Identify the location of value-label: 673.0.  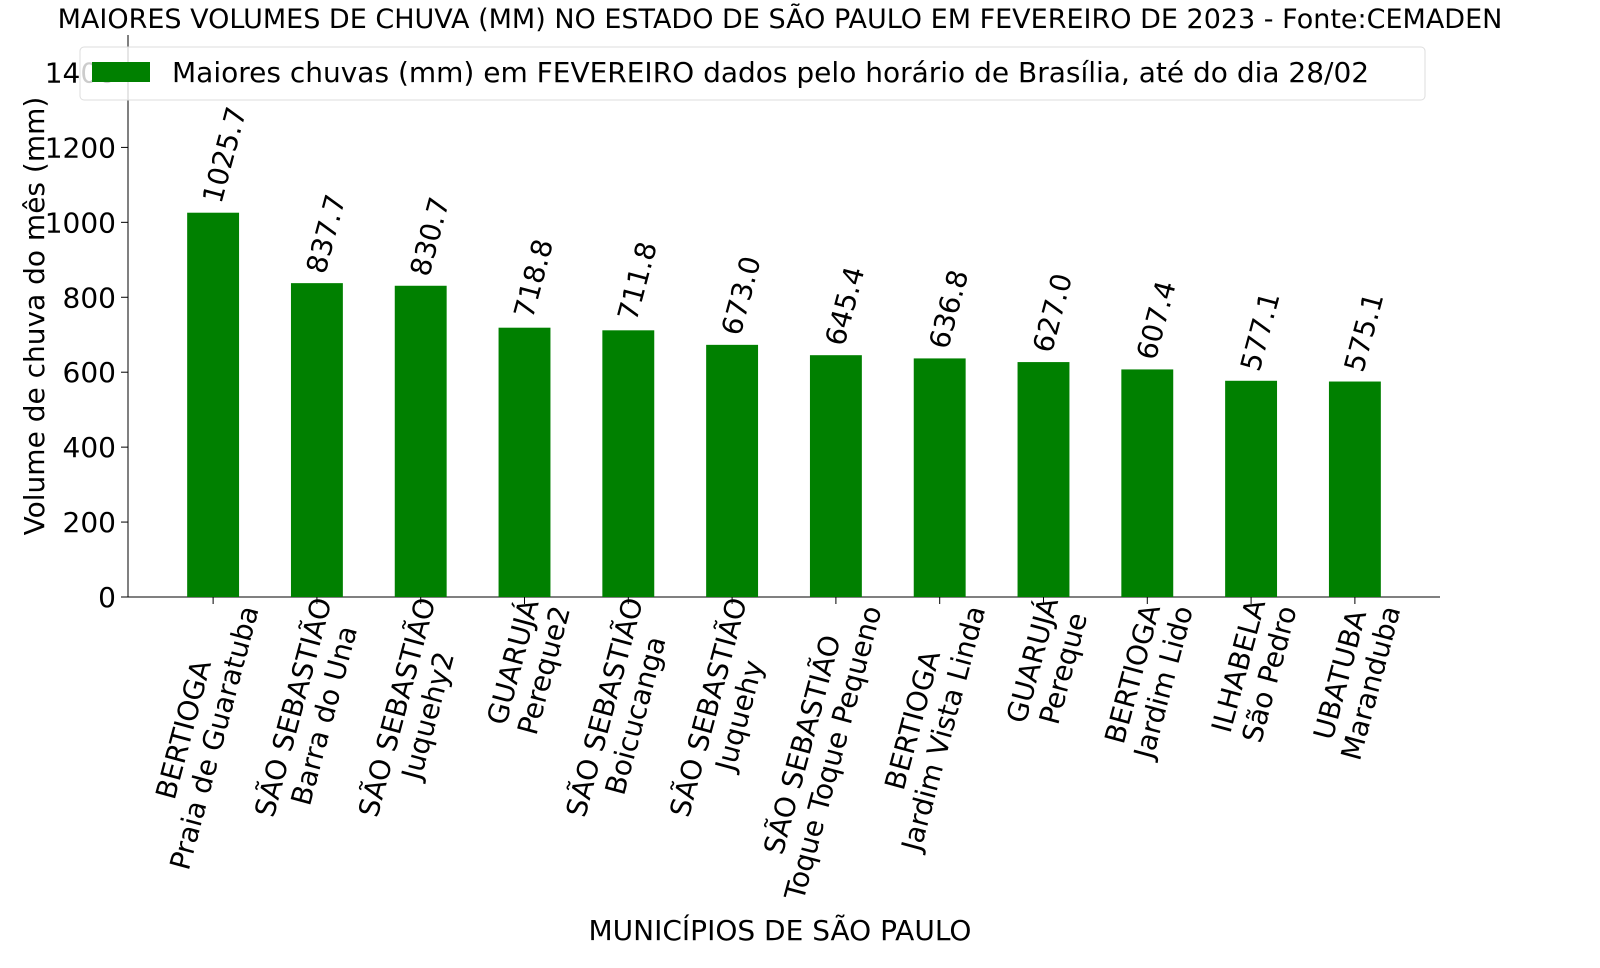
(741, 296).